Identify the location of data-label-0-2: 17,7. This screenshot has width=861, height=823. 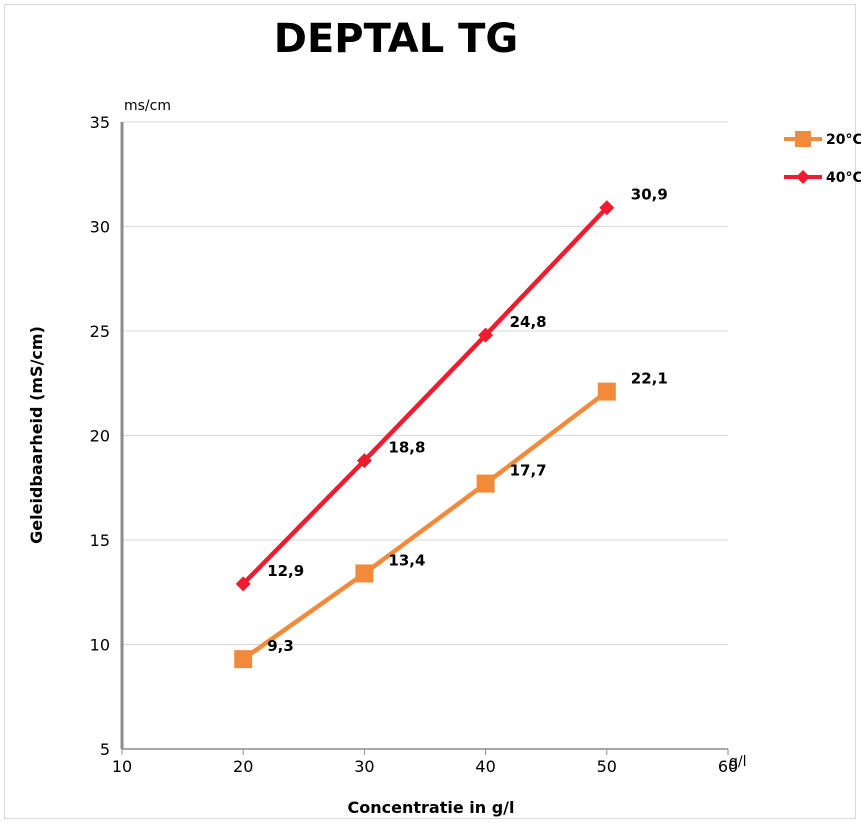
(528, 471).